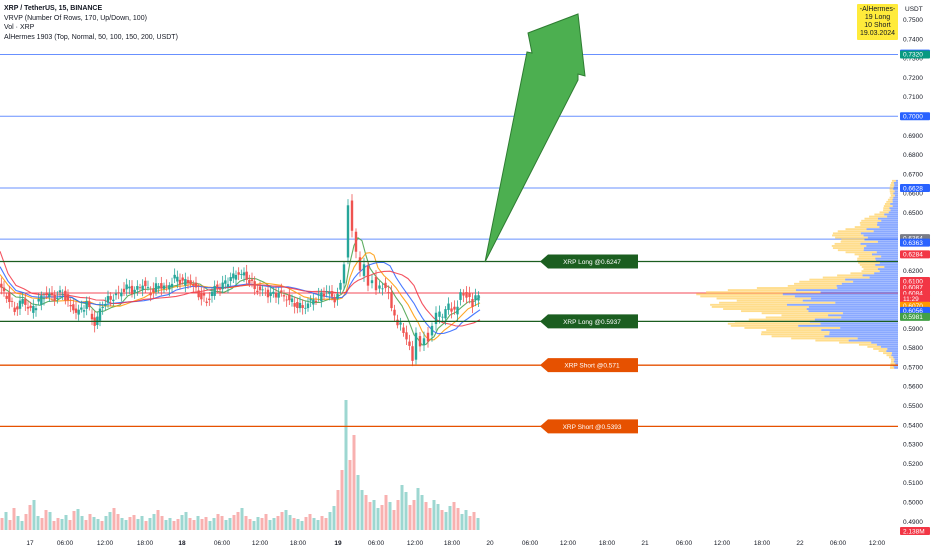  What do you see at coordinates (19, 27) in the screenshot?
I see `indicator-volume: Vol · XRP` at bounding box center [19, 27].